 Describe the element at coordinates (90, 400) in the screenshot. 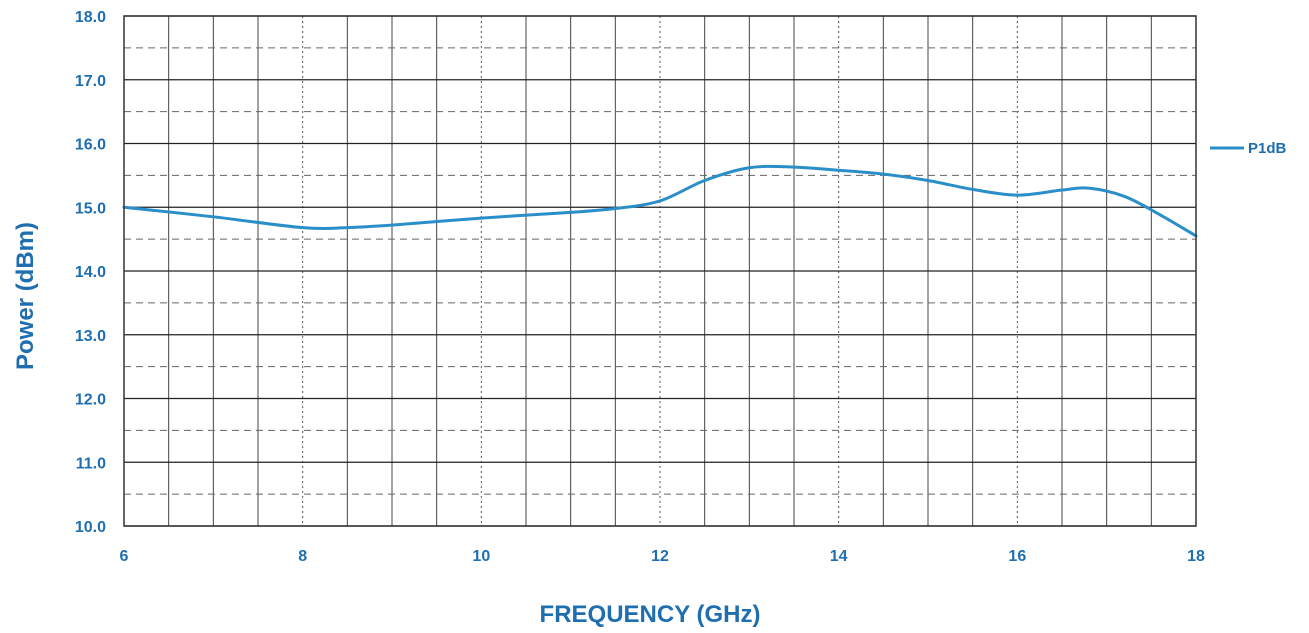

I see `y-tick-label: 12.0` at that location.